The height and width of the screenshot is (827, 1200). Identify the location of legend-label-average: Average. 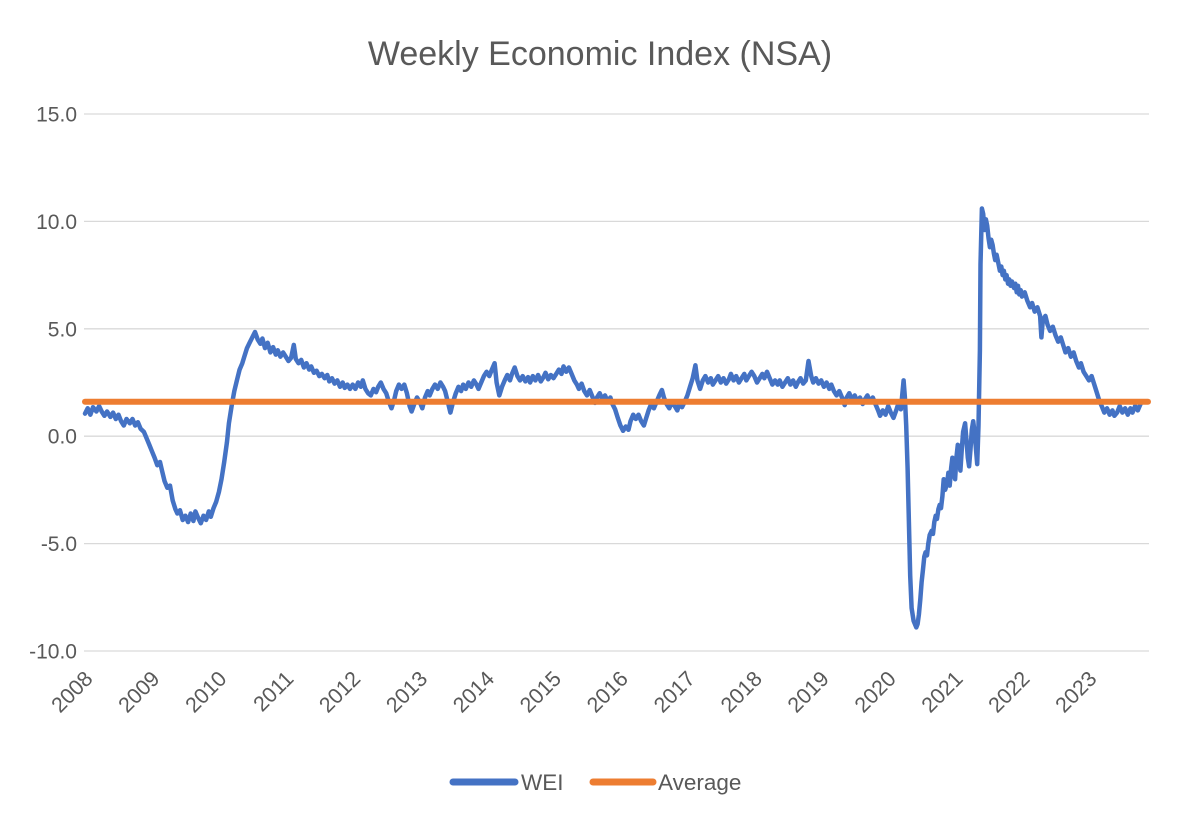
(699, 782).